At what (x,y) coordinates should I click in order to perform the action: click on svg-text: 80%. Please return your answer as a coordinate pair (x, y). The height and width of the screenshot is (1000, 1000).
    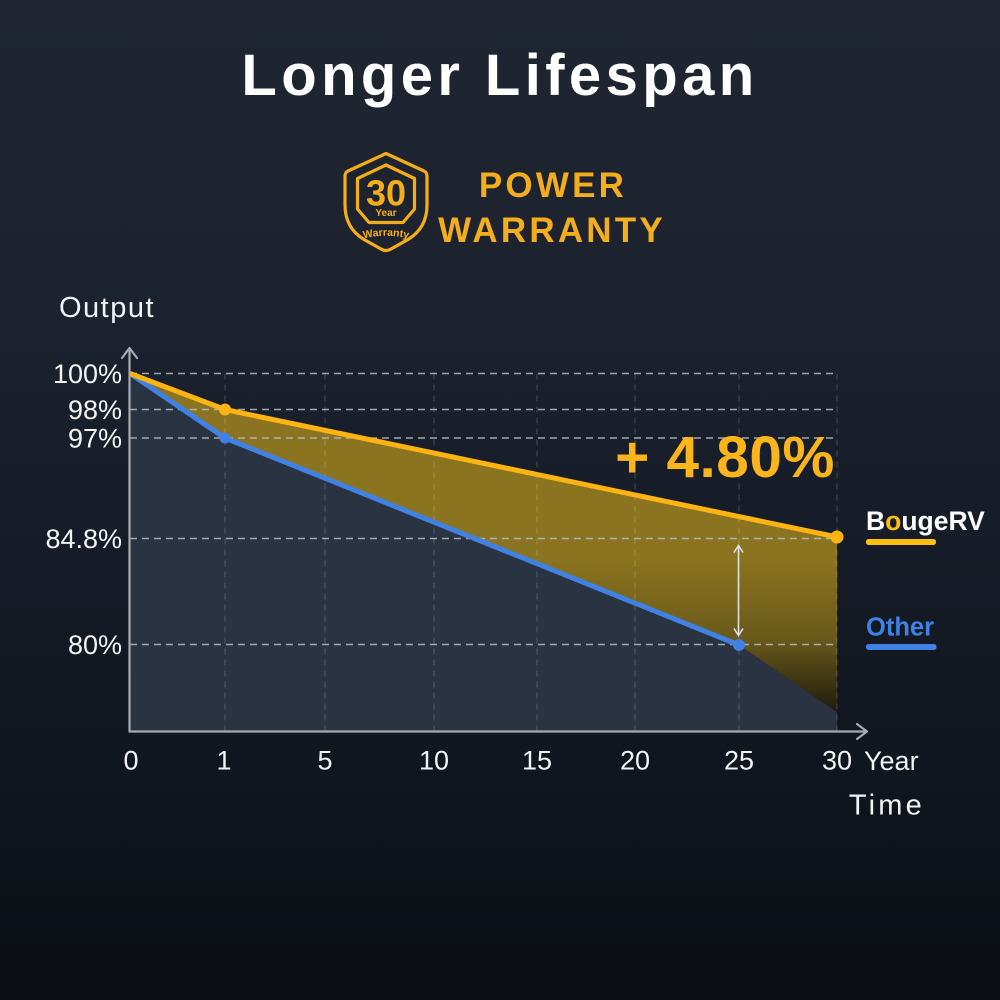
    Looking at the image, I should click on (95, 645).